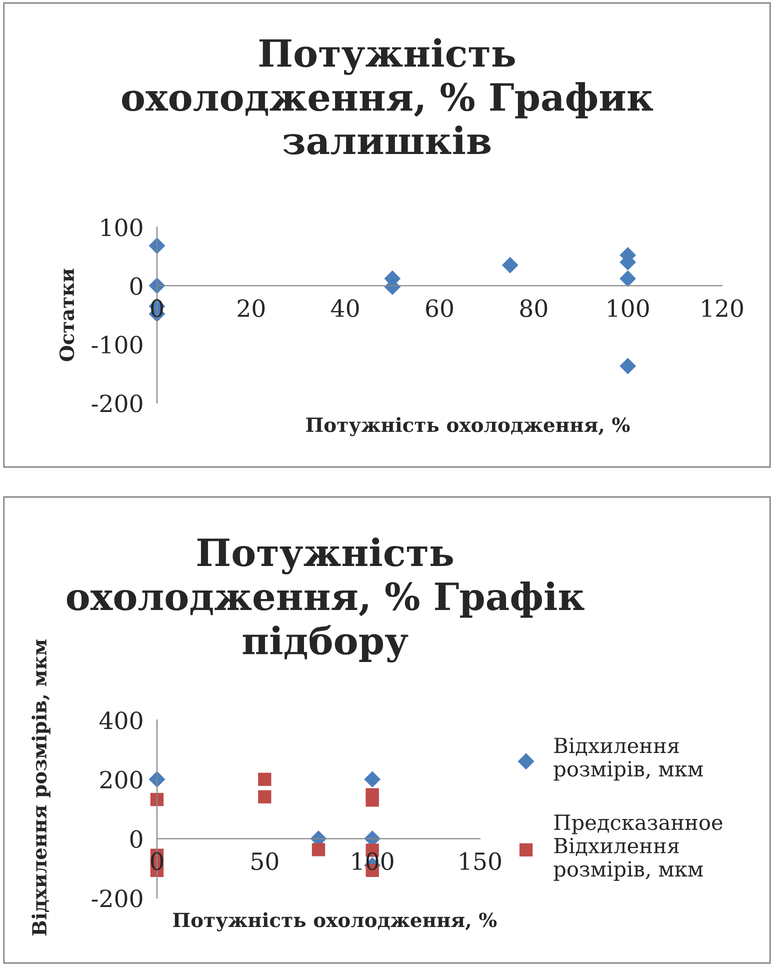 This screenshot has height=967, width=774. Describe the element at coordinates (628, 308) in the screenshot. I see `x-tick-label: 100` at that location.